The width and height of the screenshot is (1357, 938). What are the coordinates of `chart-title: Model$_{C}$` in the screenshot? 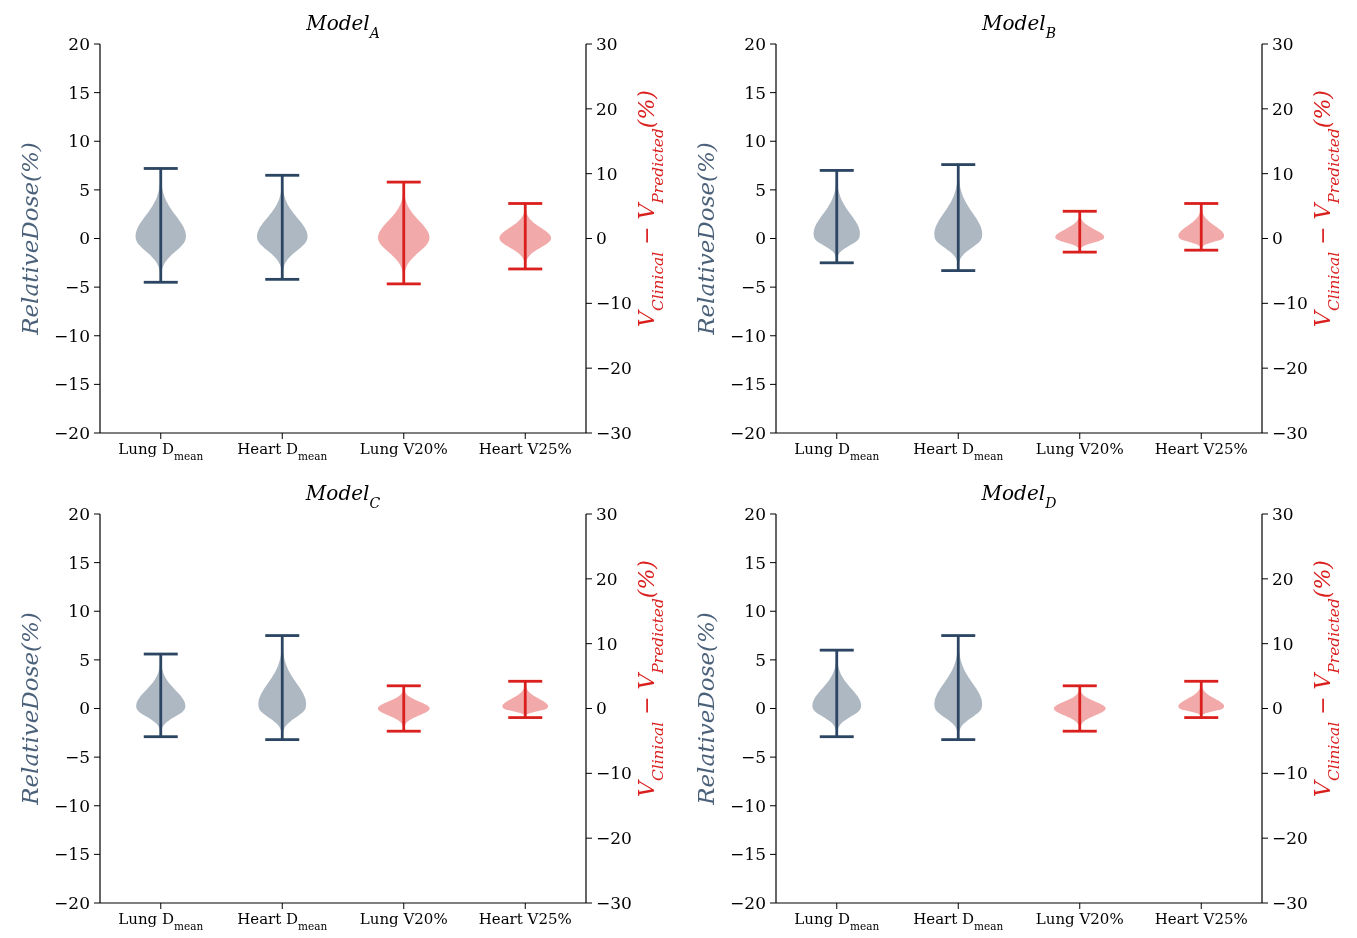 It's located at (342, 496).